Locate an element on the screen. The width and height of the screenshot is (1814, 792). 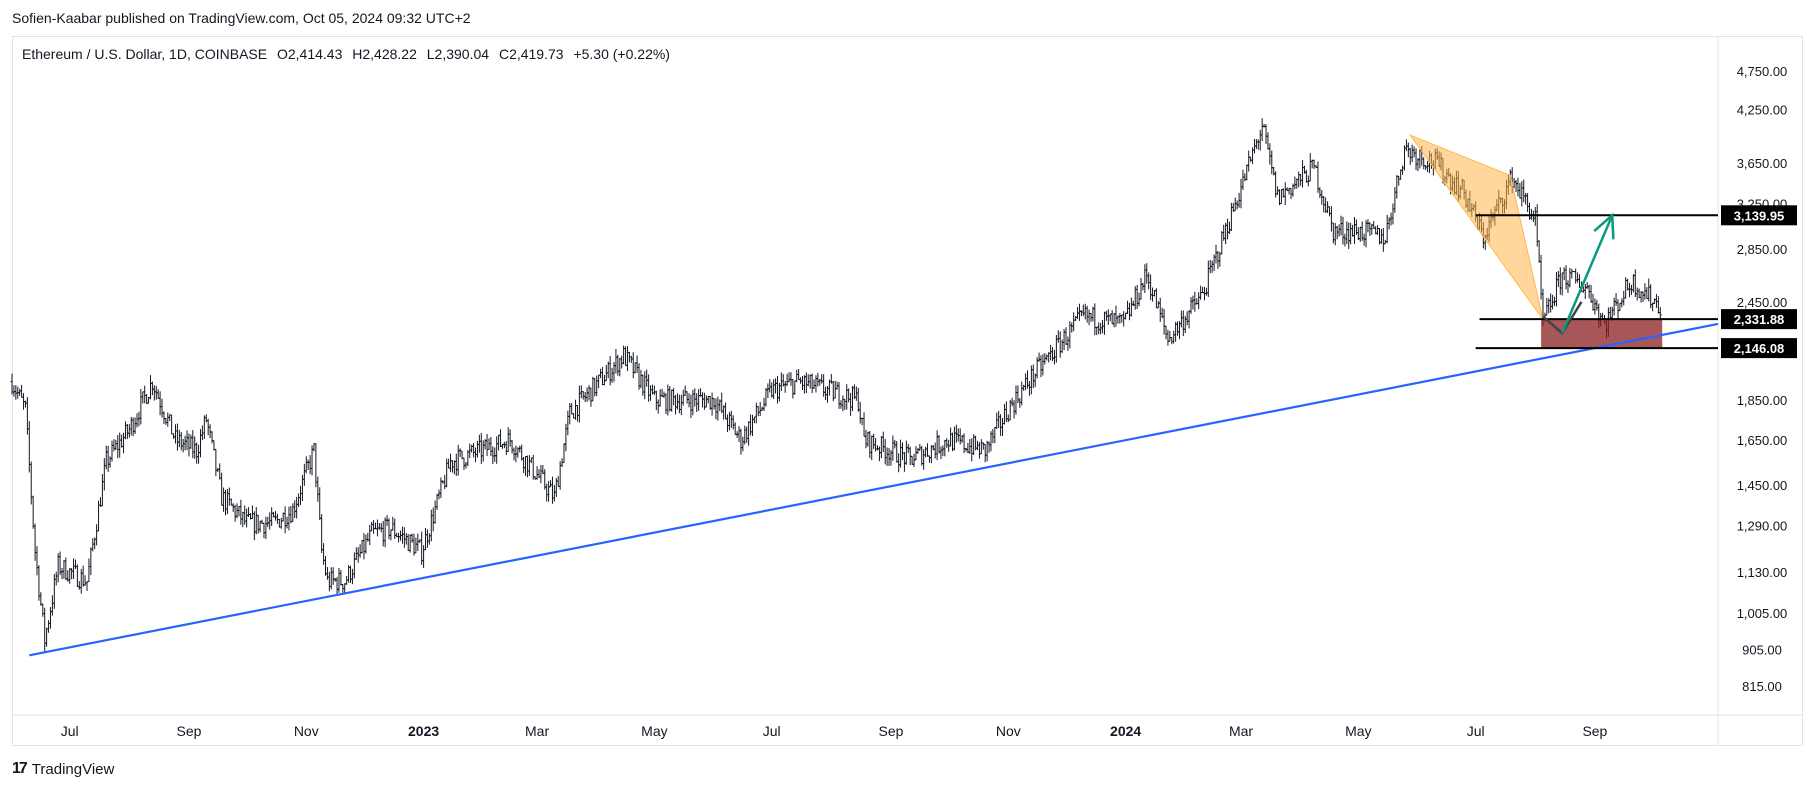
level-price-label: 3,139.95 is located at coordinates (1759, 215).